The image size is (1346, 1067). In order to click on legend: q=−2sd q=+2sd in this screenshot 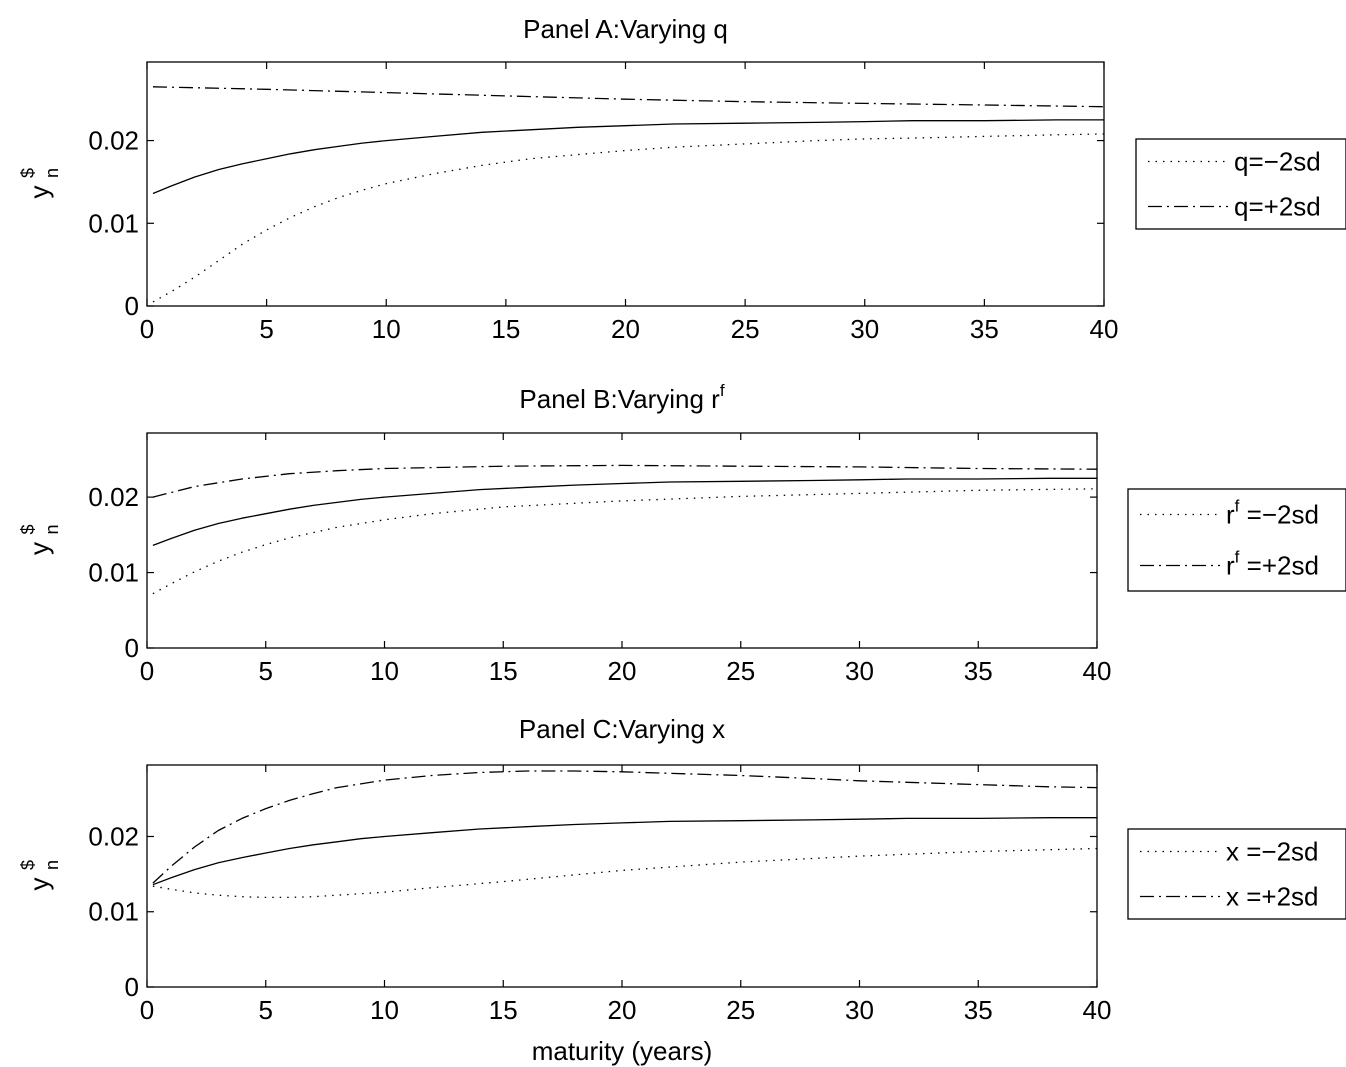, I will do `click(1240, 184)`.